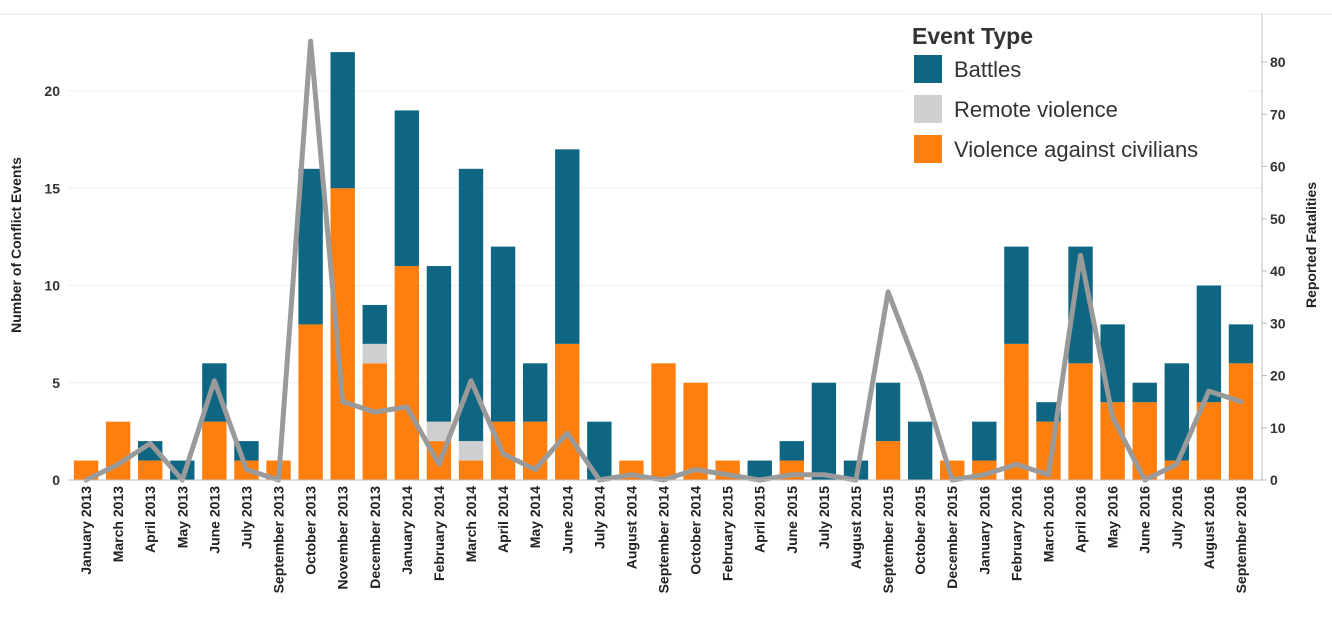  Describe the element at coordinates (984, 530) in the screenshot. I see `x-tick-label: January 2016` at that location.